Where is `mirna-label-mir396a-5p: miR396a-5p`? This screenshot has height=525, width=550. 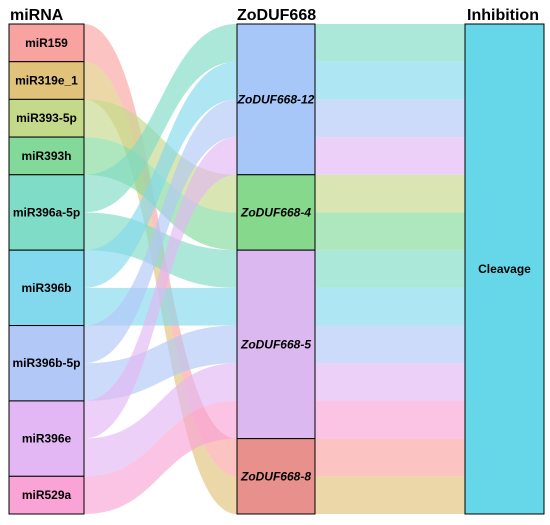
mirna-label-mir396a-5p: miR396a-5p is located at coordinates (46, 212).